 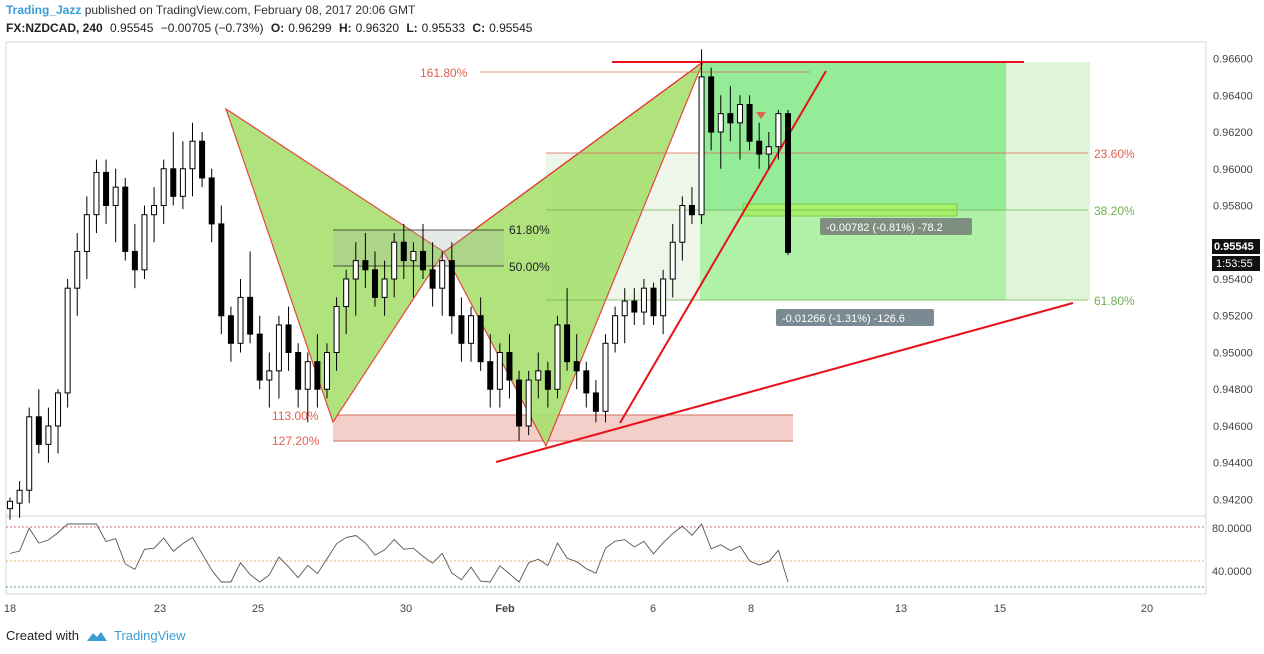 What do you see at coordinates (444, 73) in the screenshot?
I see `fib-label-161: 161.80%` at bounding box center [444, 73].